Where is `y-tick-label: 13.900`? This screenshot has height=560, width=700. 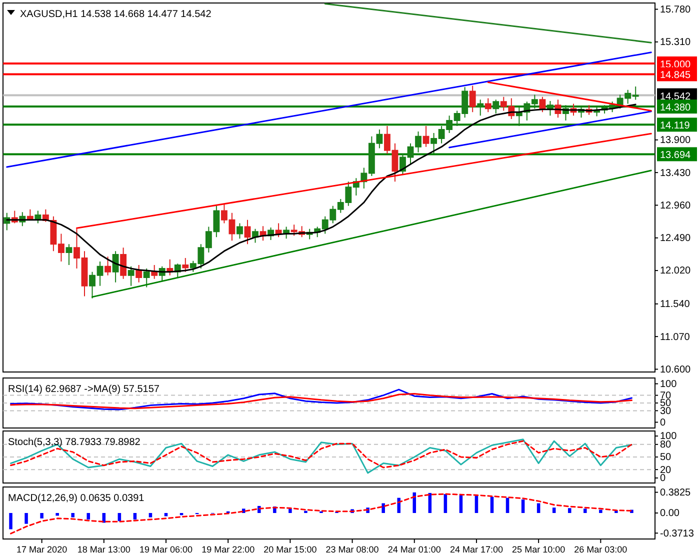
y-tick-label: 13.900 is located at coordinates (676, 140).